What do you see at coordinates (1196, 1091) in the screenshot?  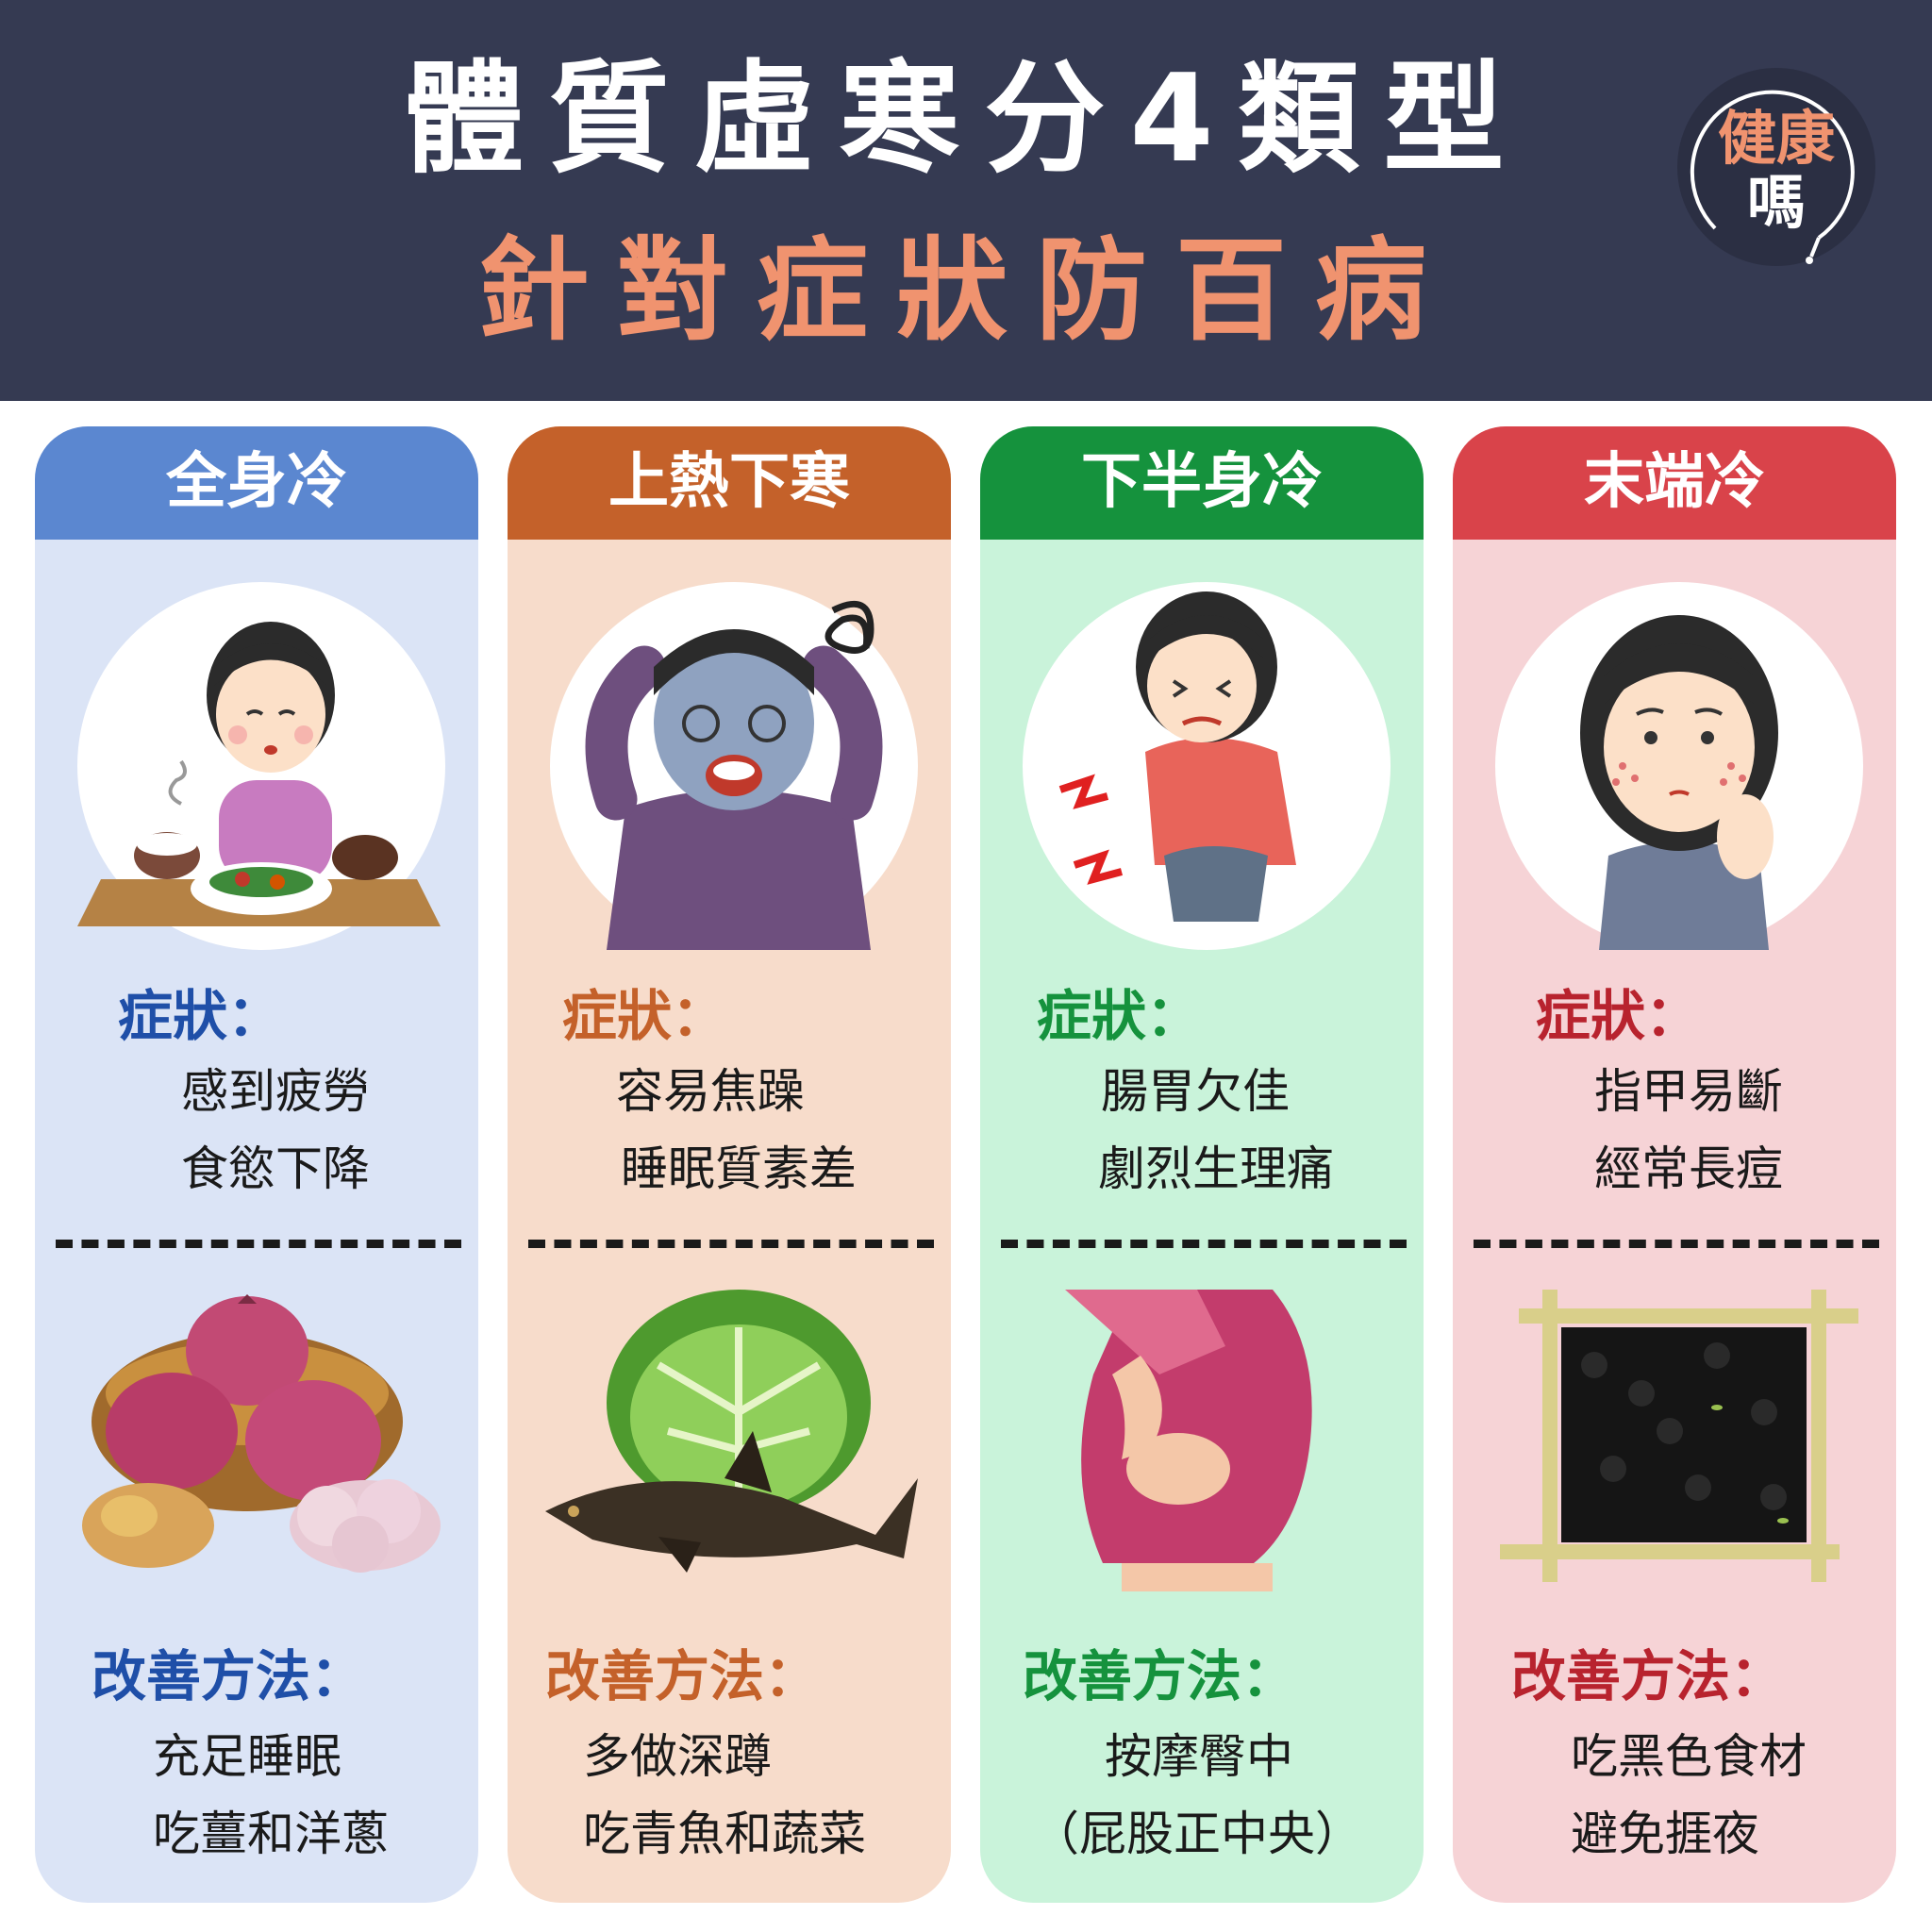 I see `symptom-item: 腸胃欠佳` at bounding box center [1196, 1091].